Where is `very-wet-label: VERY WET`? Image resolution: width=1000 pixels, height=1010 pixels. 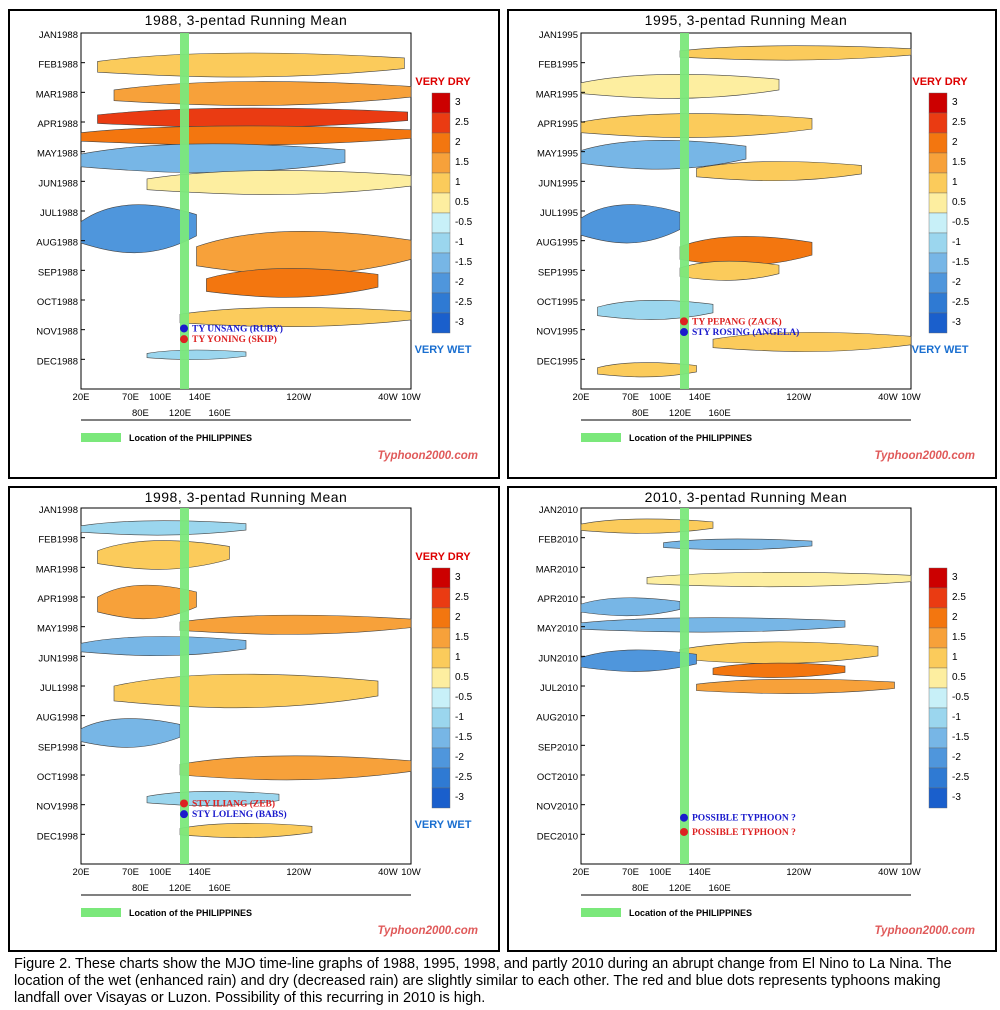
very-wet-label: VERY WET is located at coordinates (940, 350).